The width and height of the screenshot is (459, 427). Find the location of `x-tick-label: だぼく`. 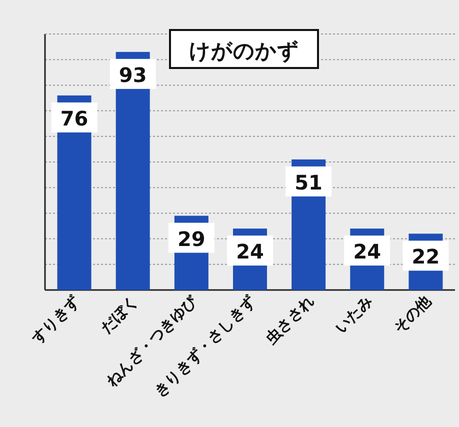

x-tick-label: だぼく is located at coordinates (119, 314).